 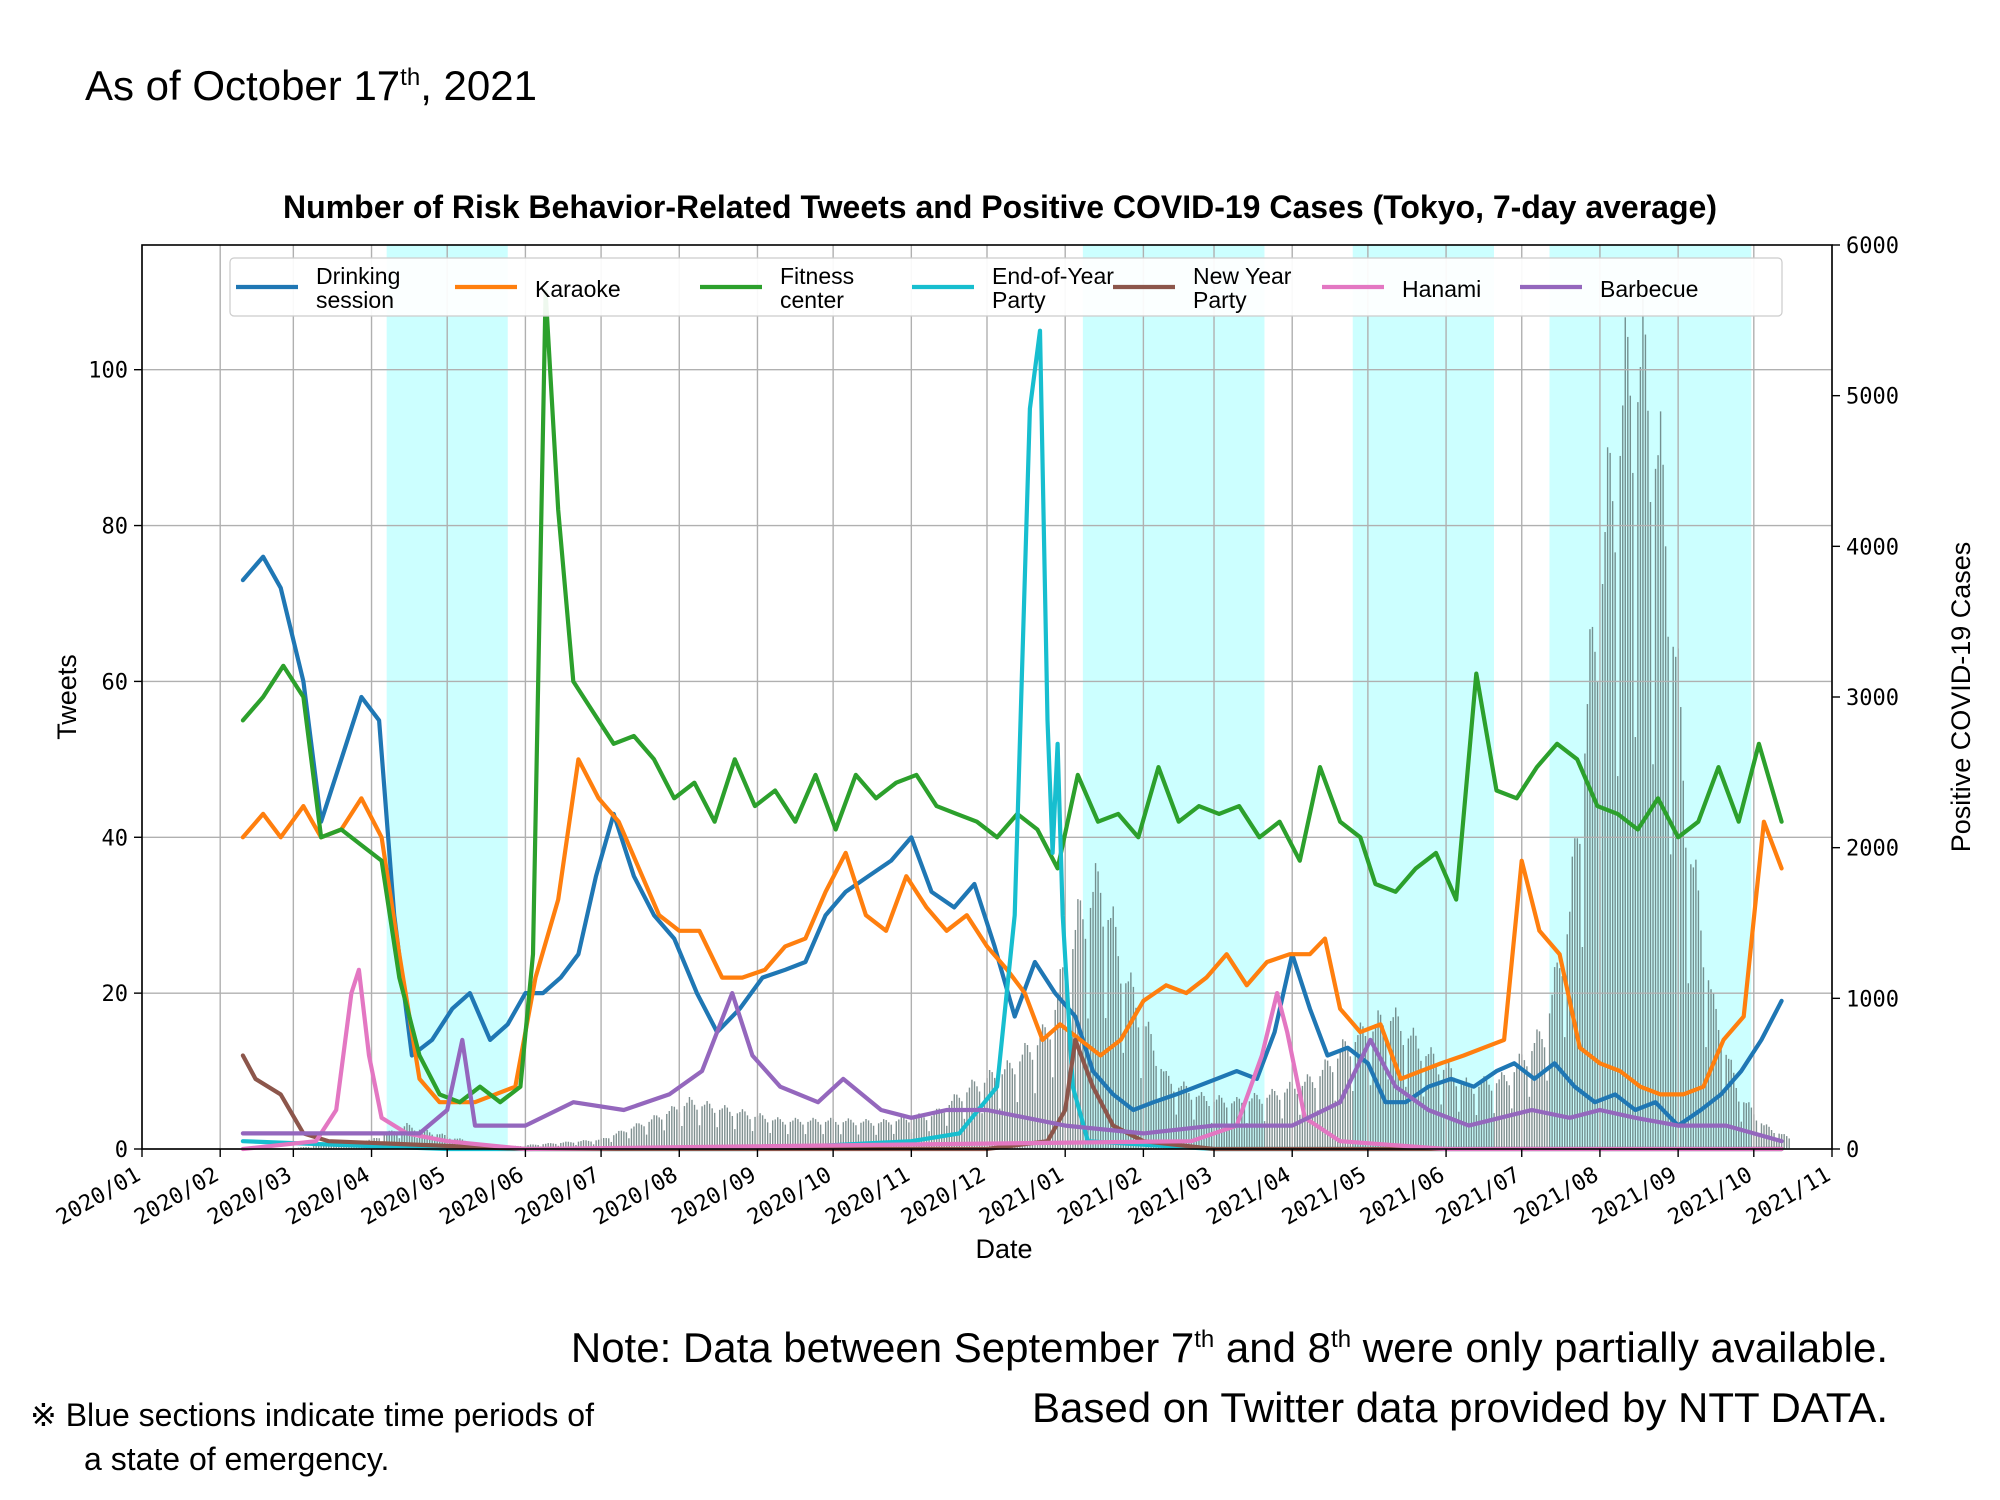 What do you see at coordinates (482, 1197) in the screenshot?
I see `x-tick-label: 2020/06` at bounding box center [482, 1197].